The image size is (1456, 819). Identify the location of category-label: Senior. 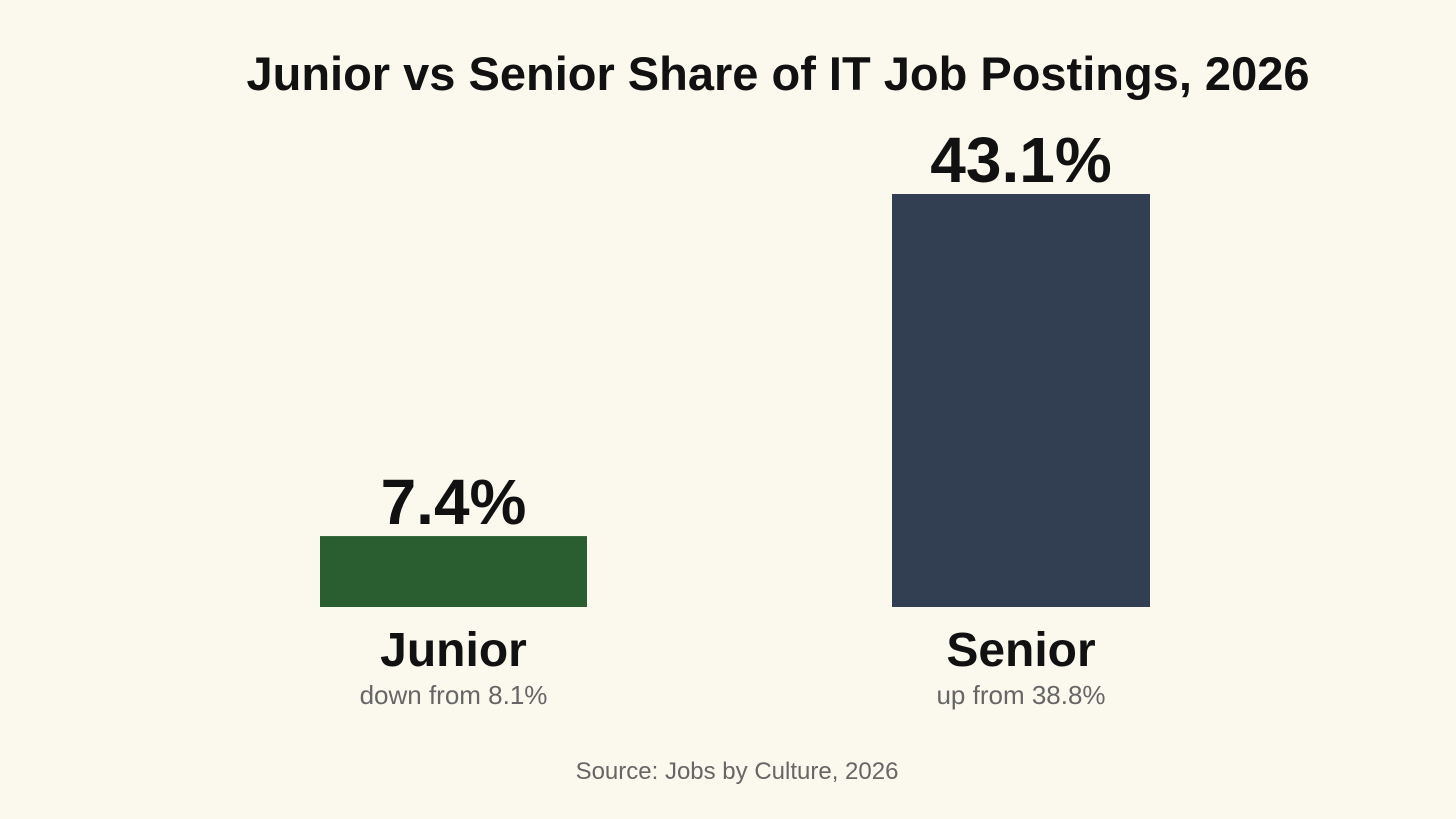
(1020, 650).